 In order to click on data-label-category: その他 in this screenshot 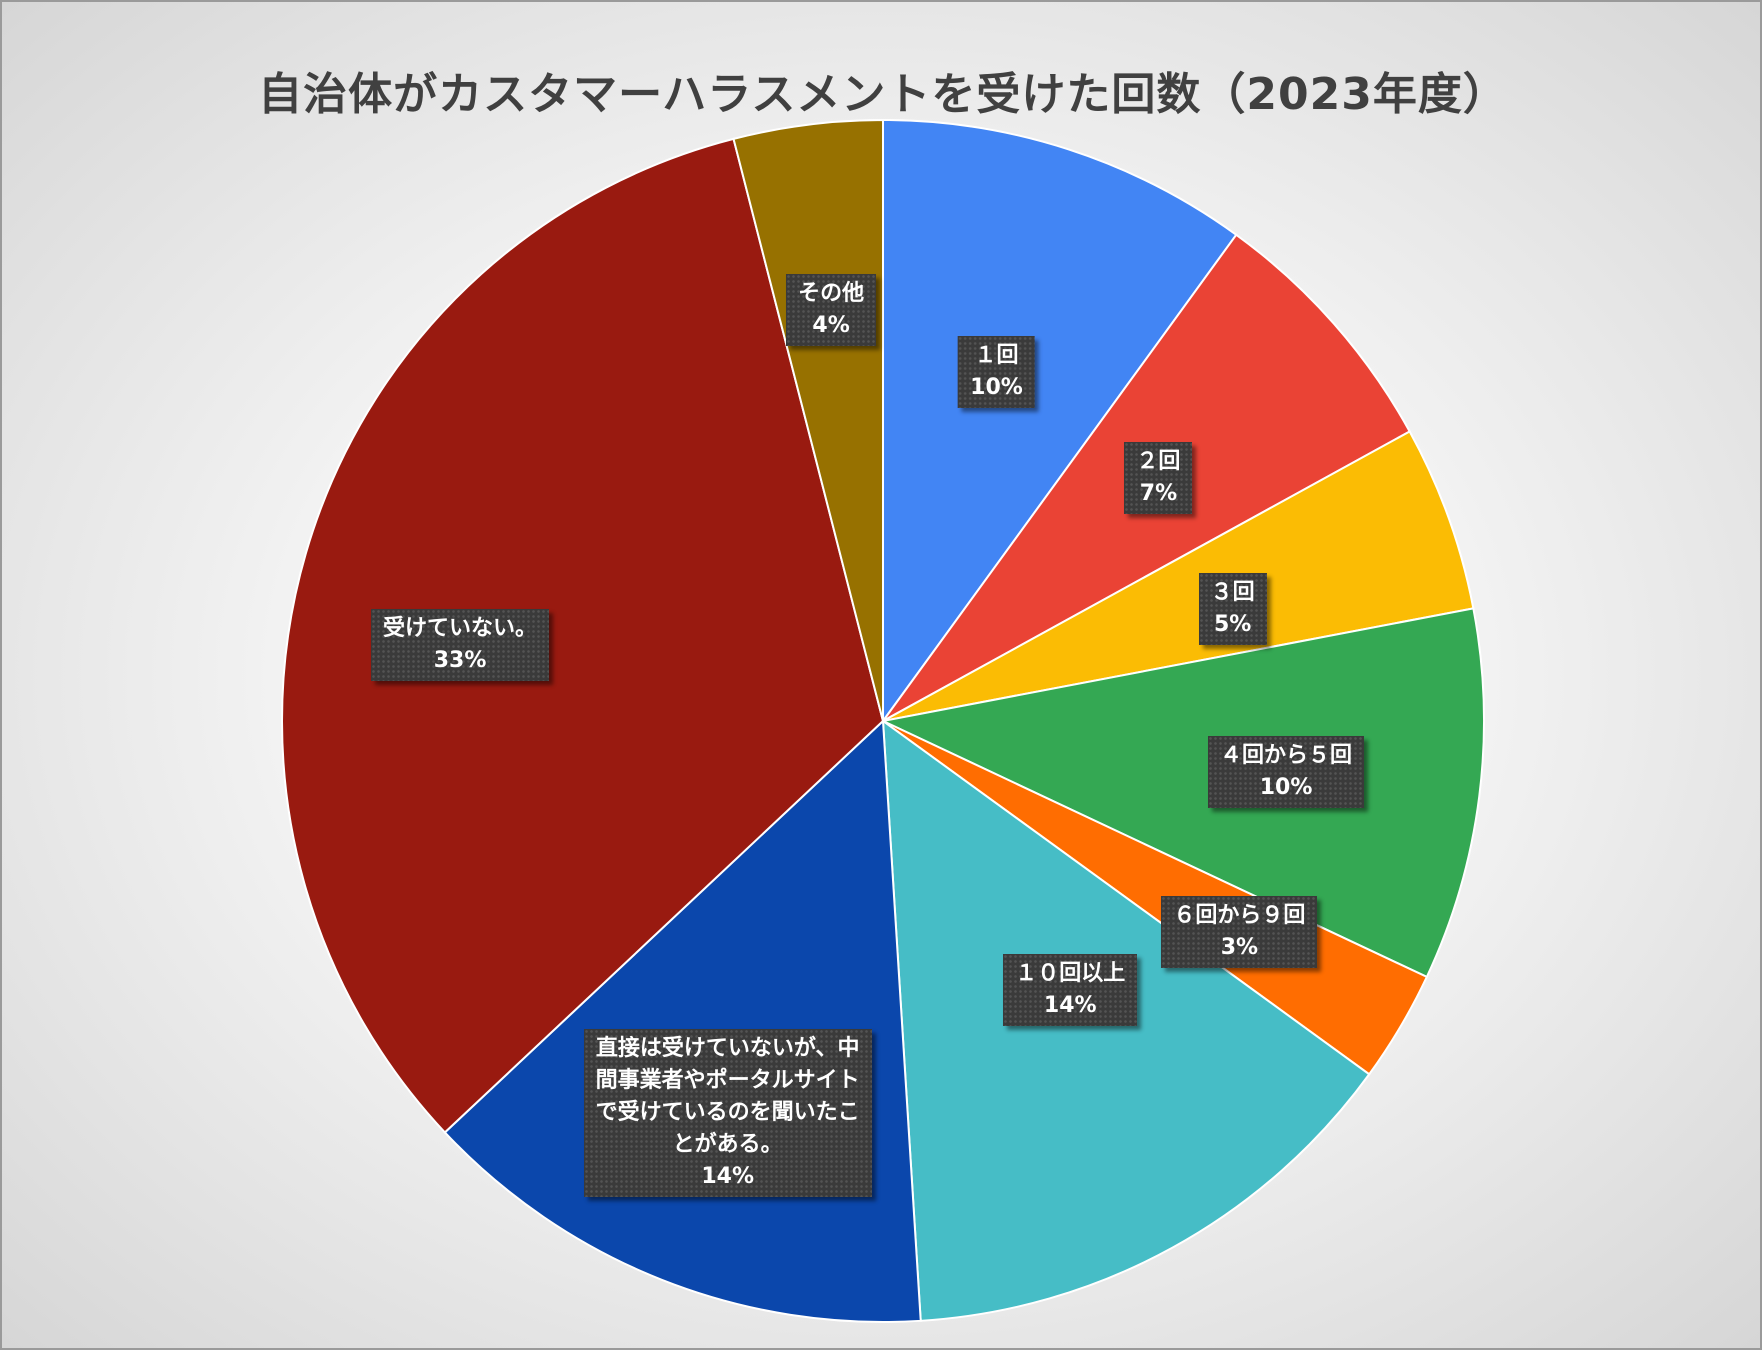, I will do `click(831, 294)`.